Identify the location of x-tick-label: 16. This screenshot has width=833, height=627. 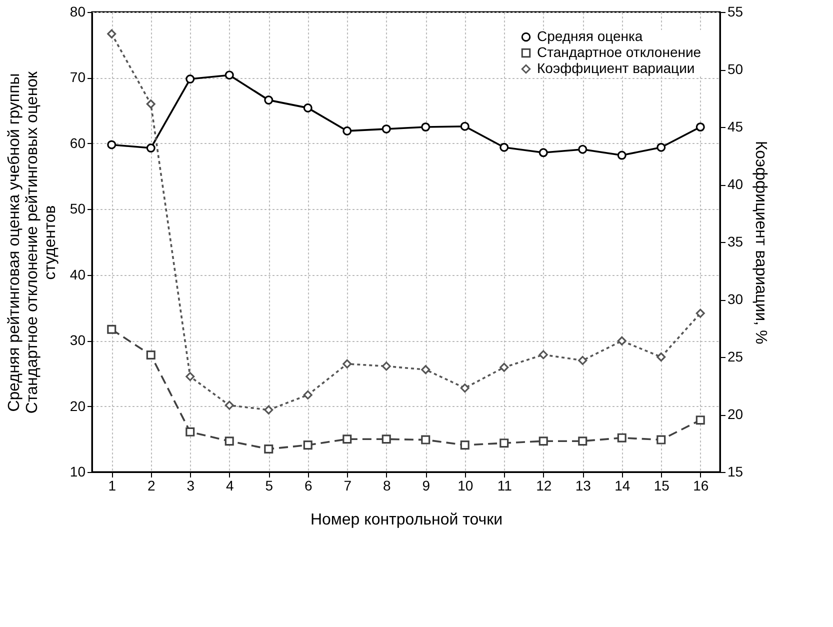
(701, 486).